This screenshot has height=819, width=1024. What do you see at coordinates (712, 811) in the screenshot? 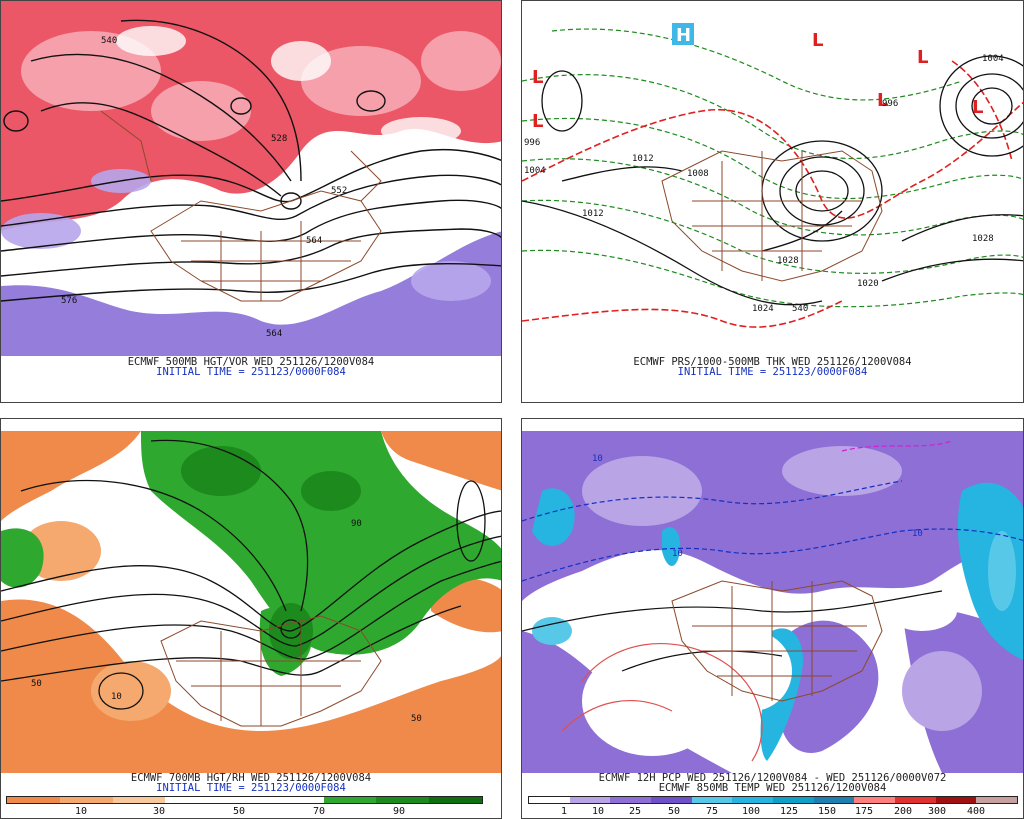
I see `colorbar-tick-label: 75` at bounding box center [712, 811].